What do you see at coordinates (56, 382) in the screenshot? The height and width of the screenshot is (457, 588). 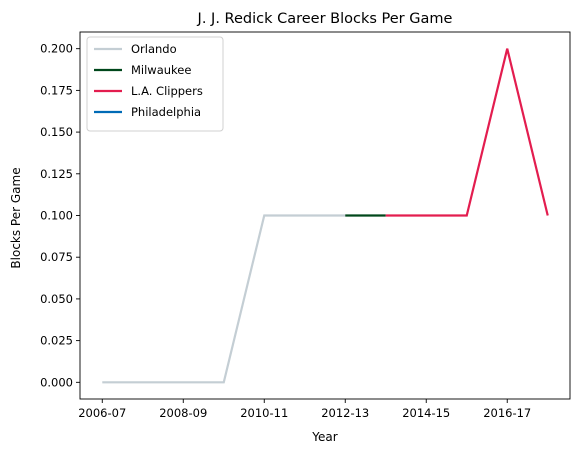 I see `y-tick-label: 0.000` at bounding box center [56, 382].